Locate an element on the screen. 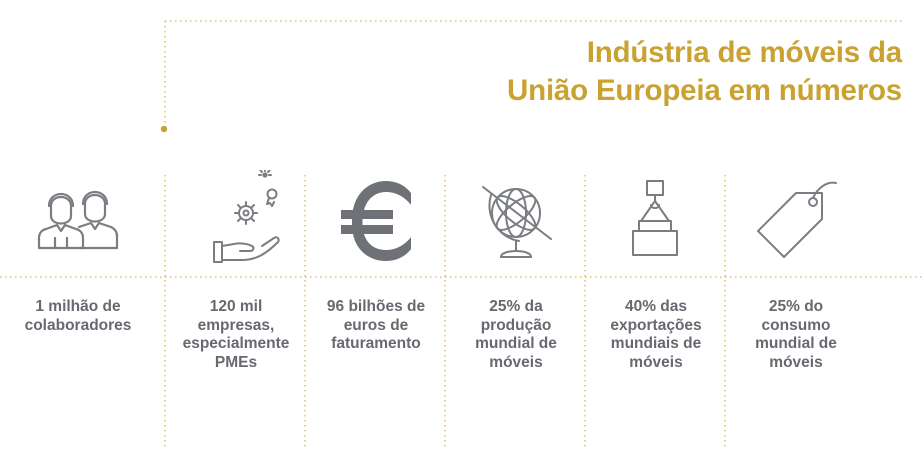 The width and height of the screenshot is (924, 475). stat-column-consumption: 25% do consumo mundial de móveis is located at coordinates (796, 315).